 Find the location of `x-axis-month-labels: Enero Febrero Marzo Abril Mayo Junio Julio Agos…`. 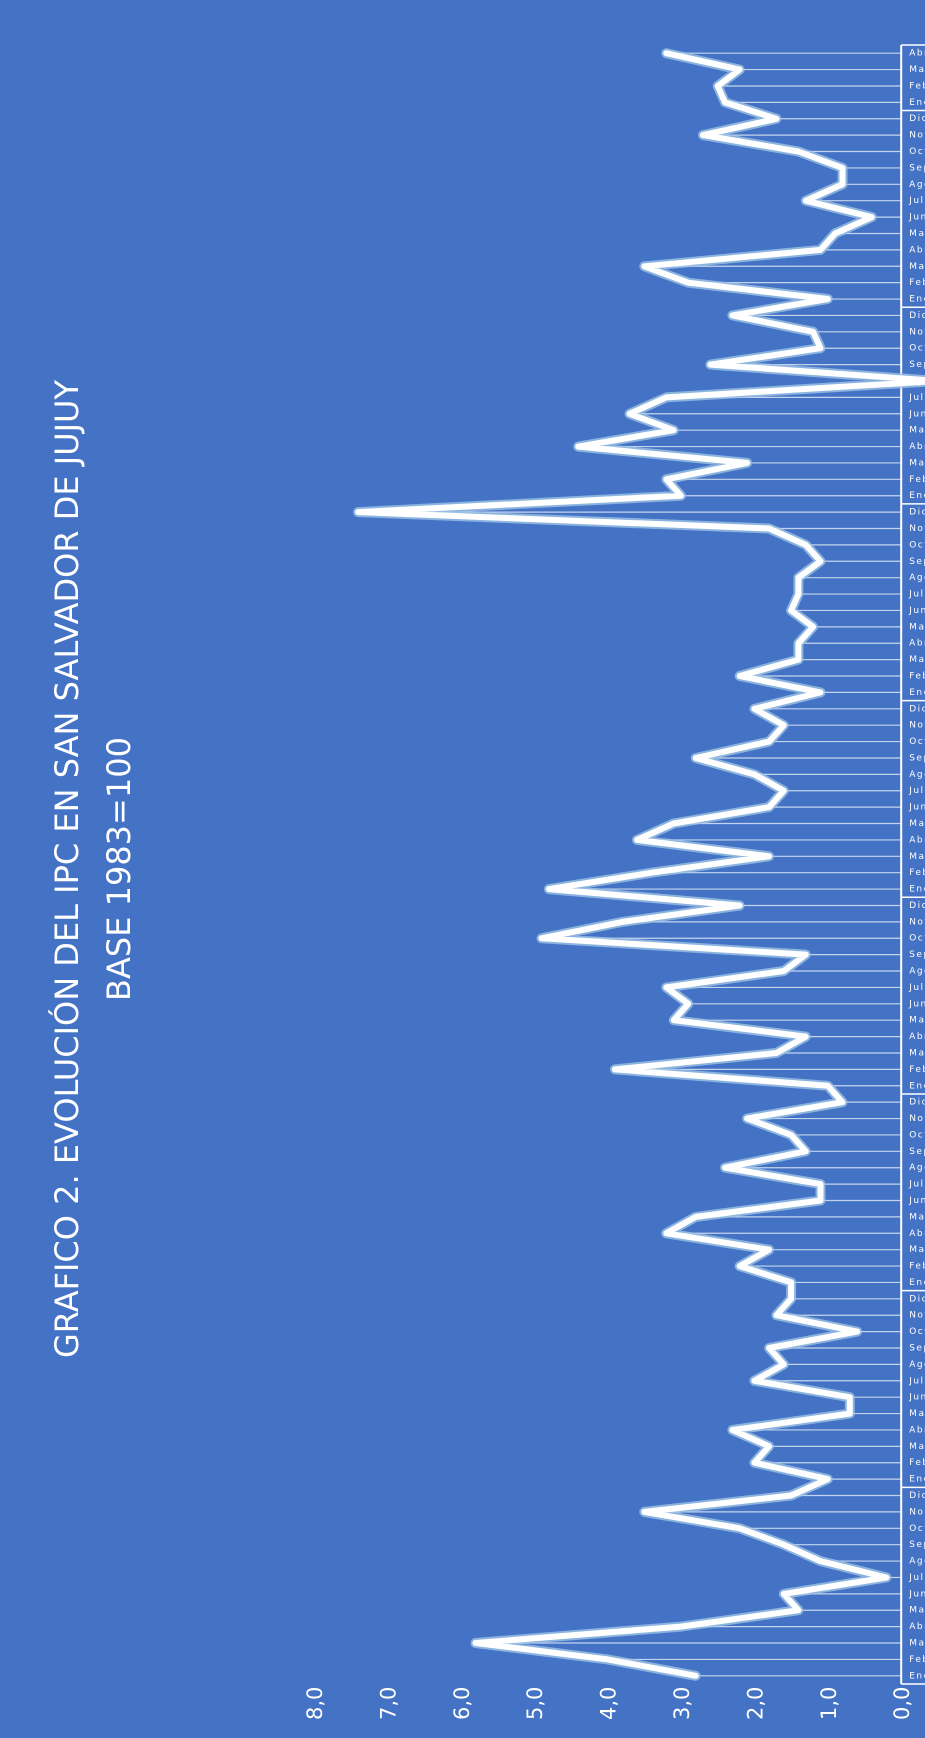

x-axis-month-labels: Enero Febrero Marzo Abril Mayo Junio Julio Agos… is located at coordinates (916, 865).